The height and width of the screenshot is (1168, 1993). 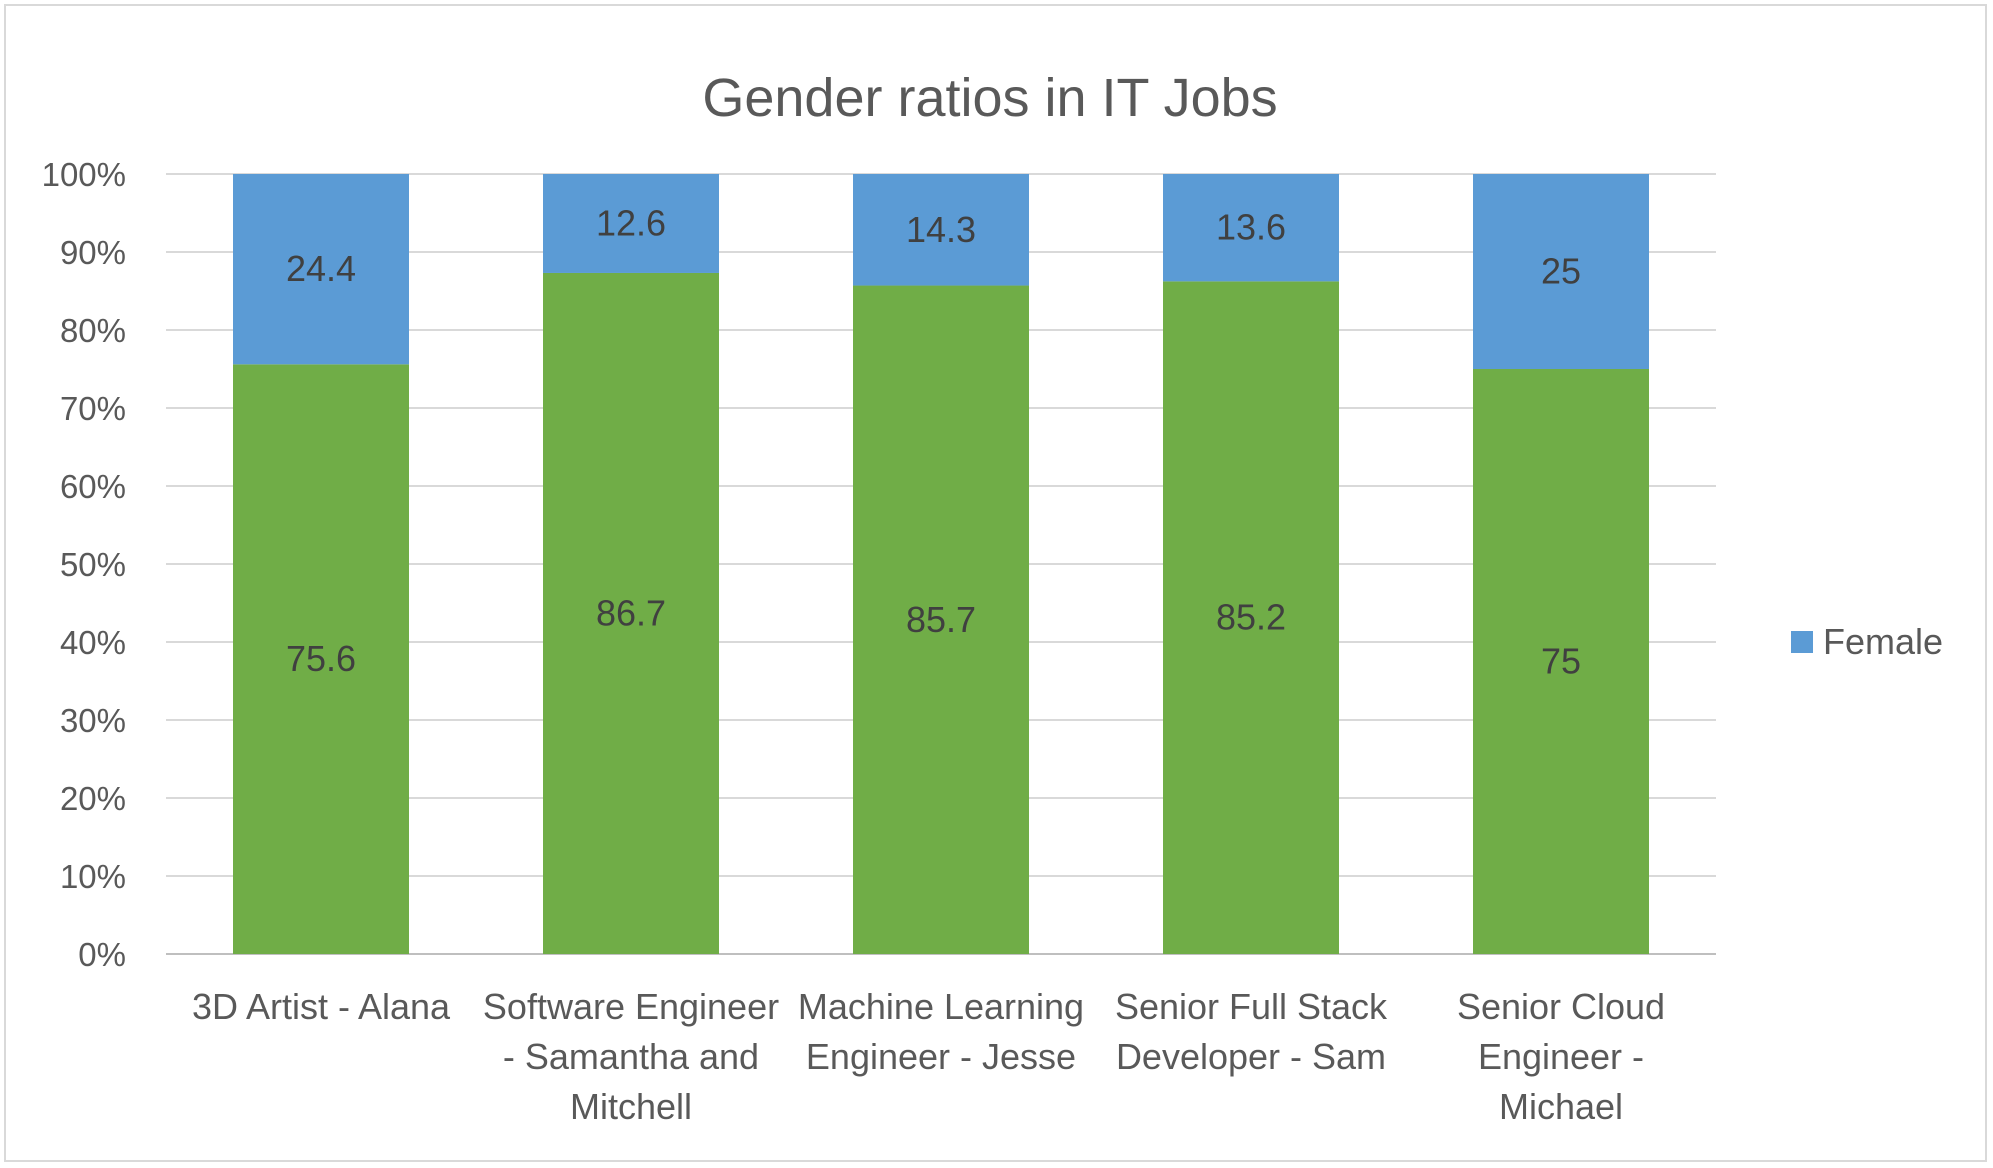 I want to click on data-label: 85.2, so click(x=1251, y=617).